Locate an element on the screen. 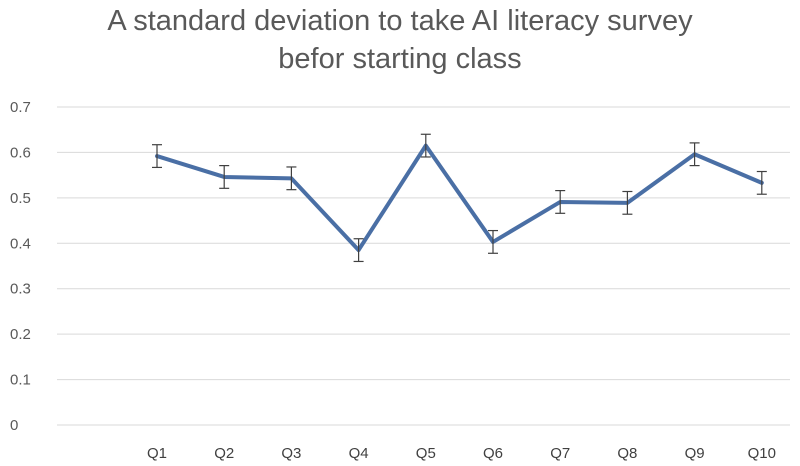  x-tick-label: Q3 is located at coordinates (291, 453).